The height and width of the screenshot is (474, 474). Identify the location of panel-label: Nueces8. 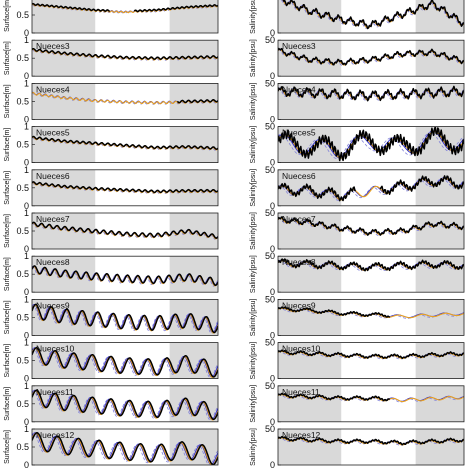
(53, 262).